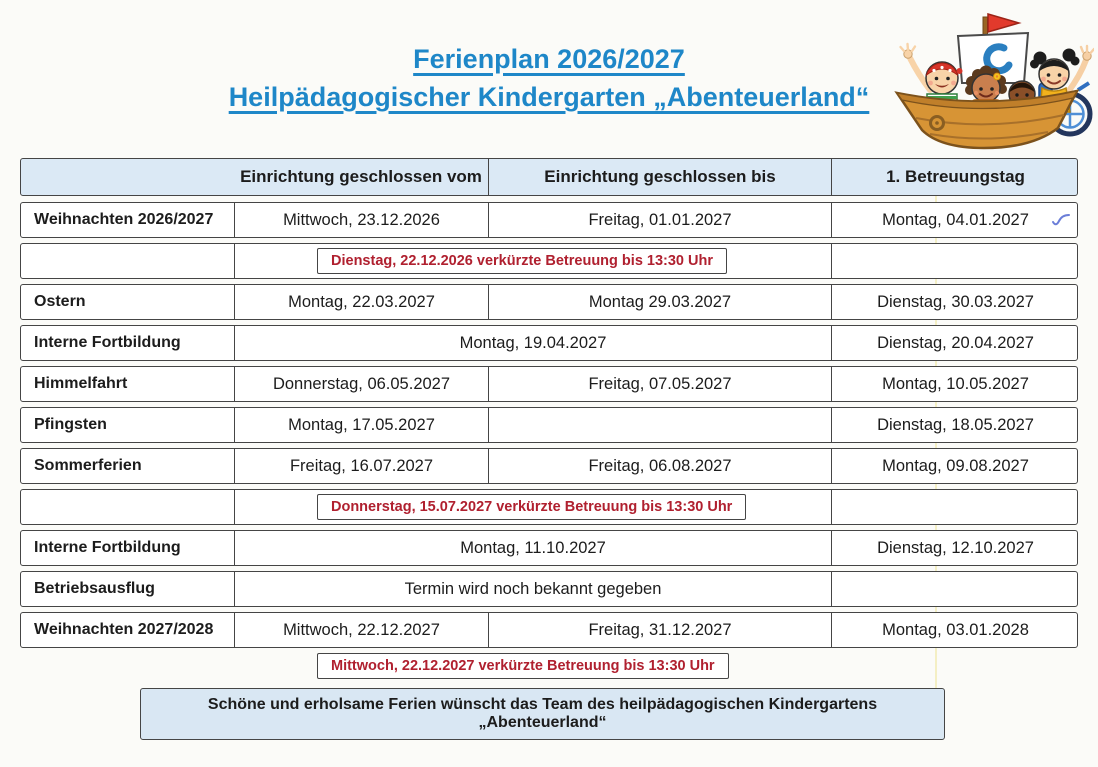  What do you see at coordinates (955, 425) in the screenshot?
I see `first-care-day-cell: Dienstag, 18.05.2027` at bounding box center [955, 425].